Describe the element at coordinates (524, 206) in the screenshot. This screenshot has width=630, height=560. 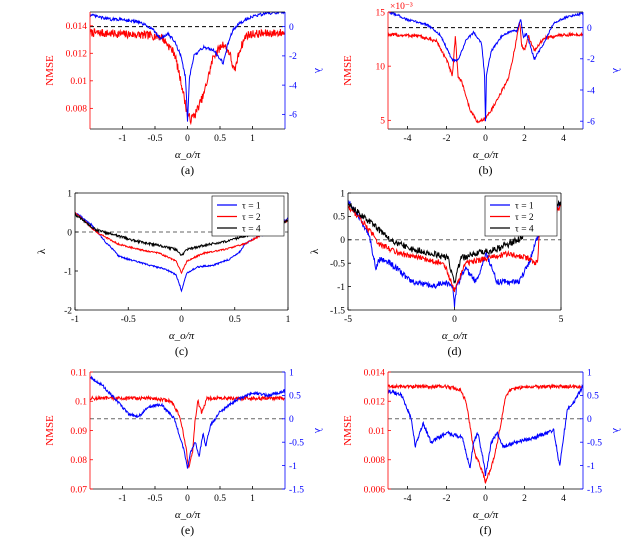
I see `legend-label: τ = 1` at that location.